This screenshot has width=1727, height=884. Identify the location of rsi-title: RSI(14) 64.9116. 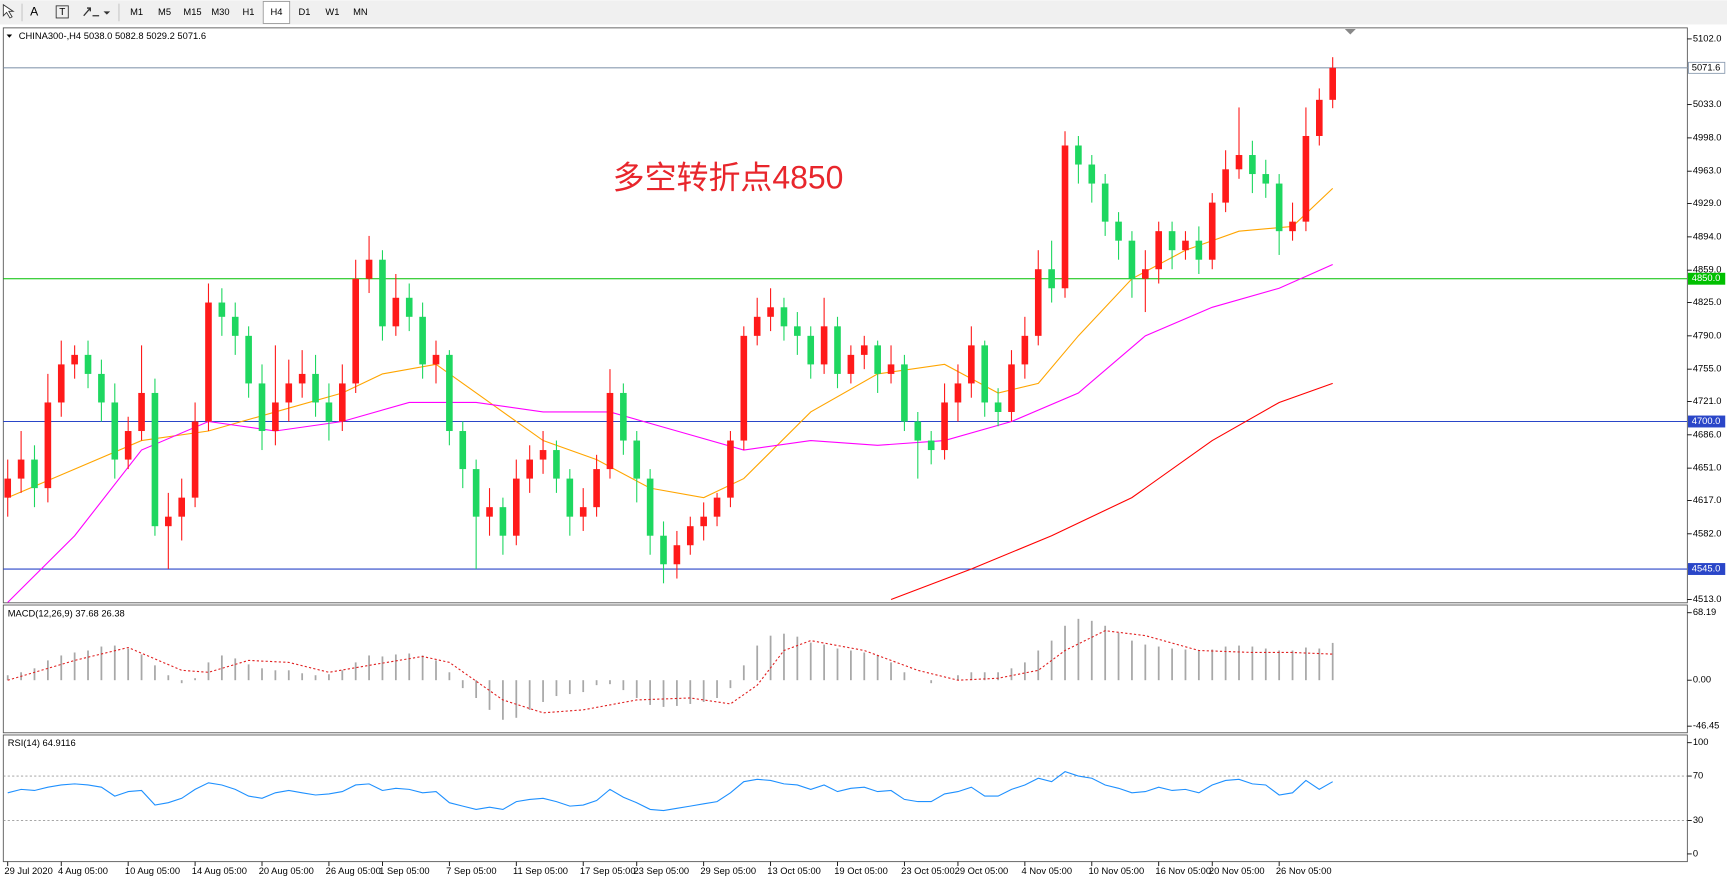
(42, 743).